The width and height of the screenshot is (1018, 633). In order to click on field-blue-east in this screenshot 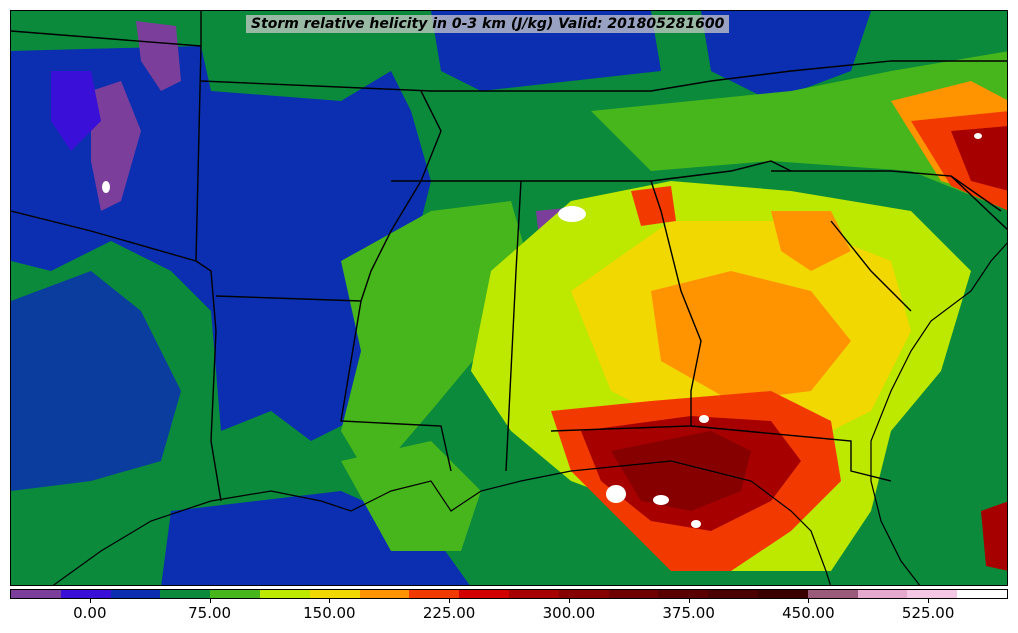, I will do `click(786, 56)`.